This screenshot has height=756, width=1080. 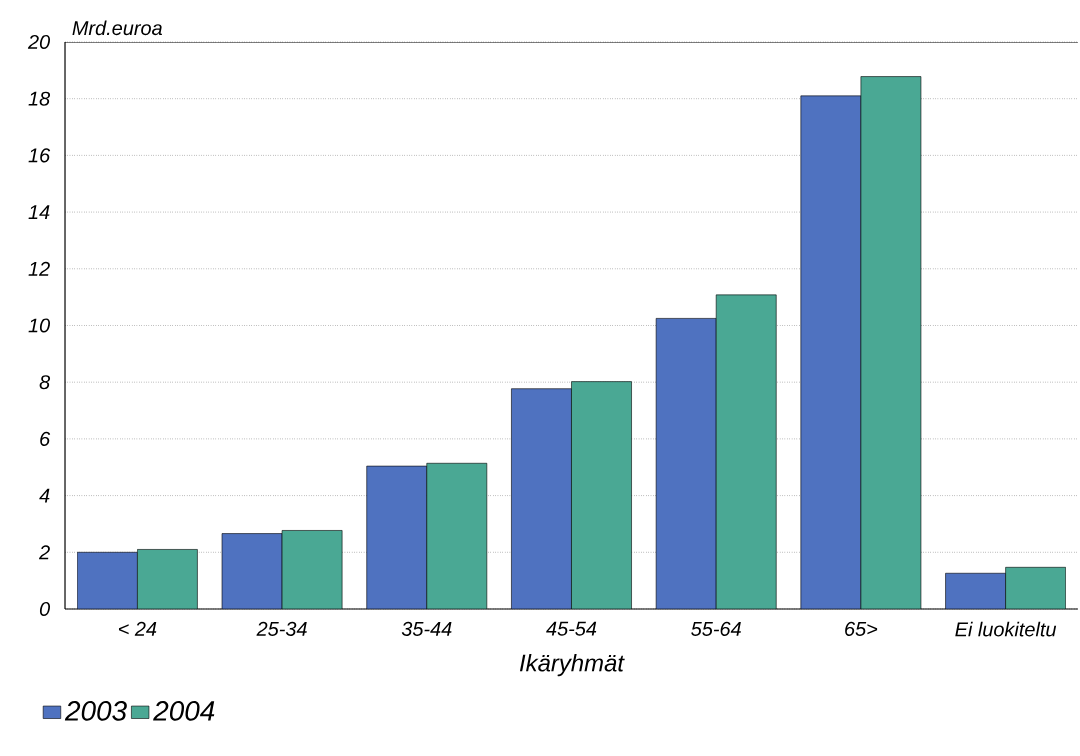 I want to click on y-tick-label: 14, so click(x=39, y=212).